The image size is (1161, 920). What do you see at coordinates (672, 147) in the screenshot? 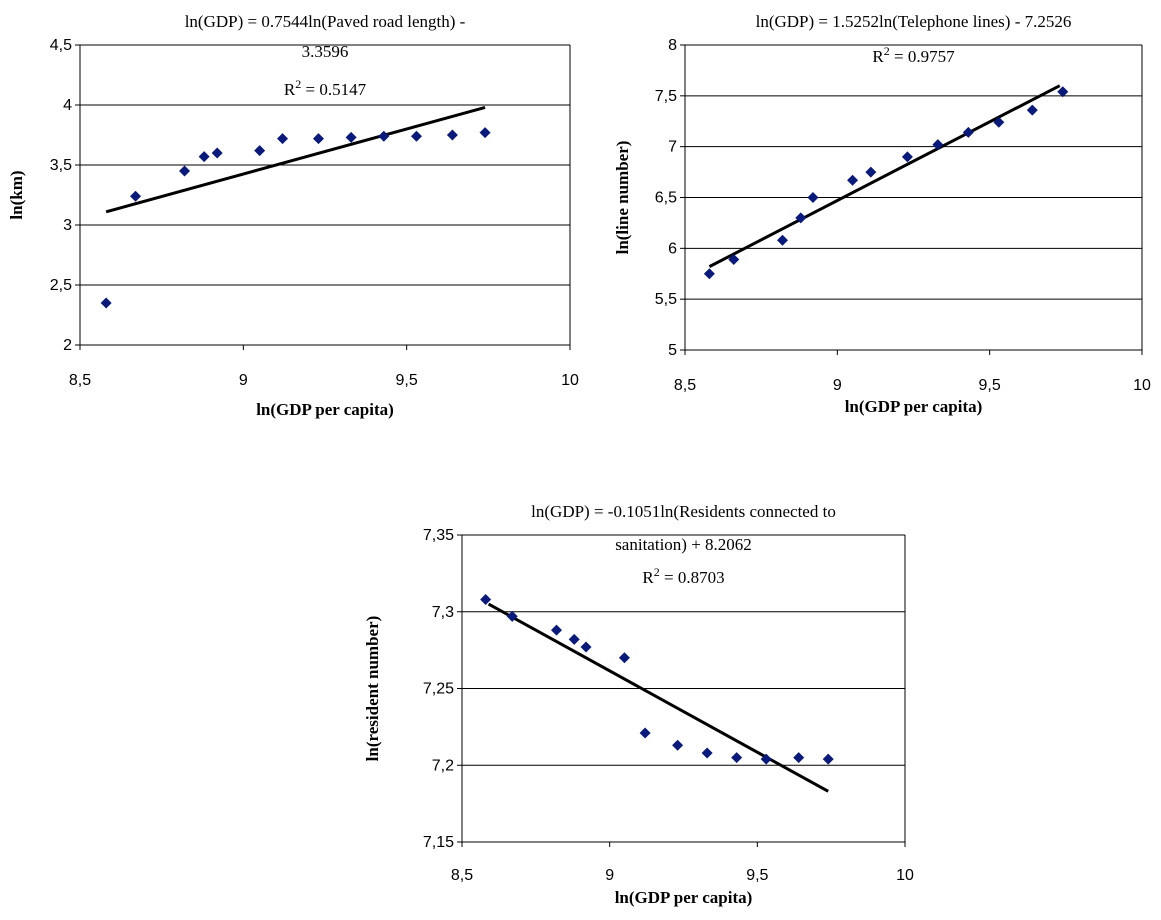
I see `y-tick-label: 7` at bounding box center [672, 147].